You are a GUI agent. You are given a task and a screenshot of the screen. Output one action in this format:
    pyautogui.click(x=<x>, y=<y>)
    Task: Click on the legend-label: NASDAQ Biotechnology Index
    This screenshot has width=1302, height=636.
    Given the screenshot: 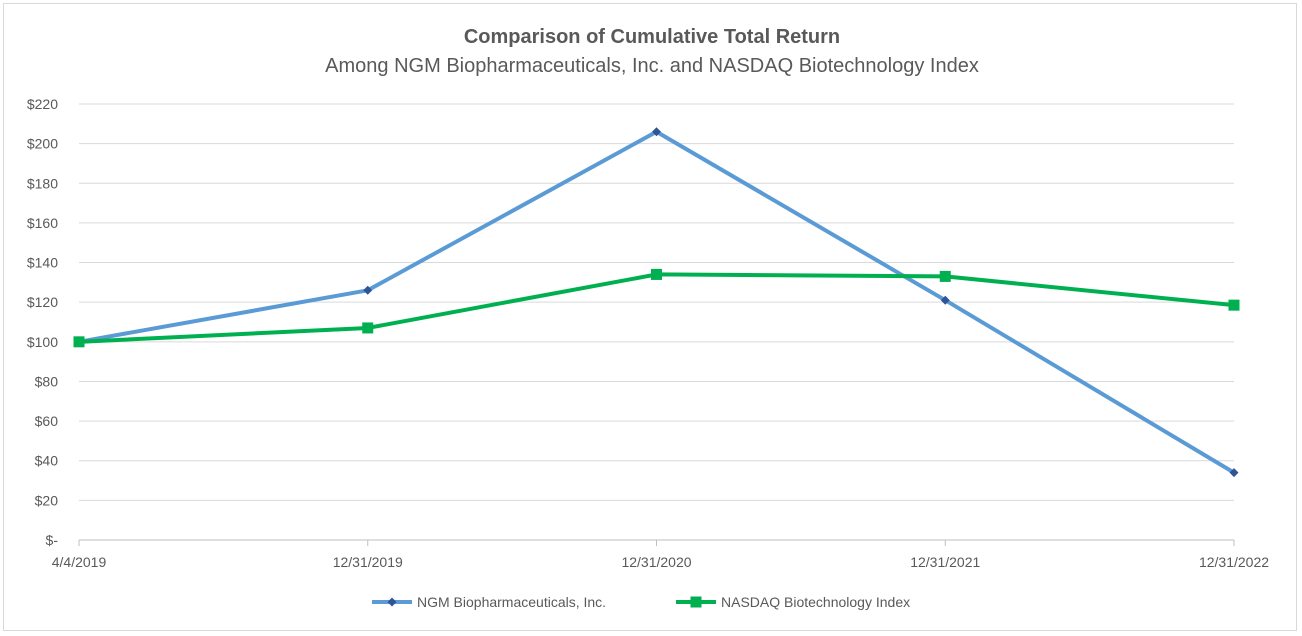 What is the action you would take?
    pyautogui.click(x=815, y=602)
    